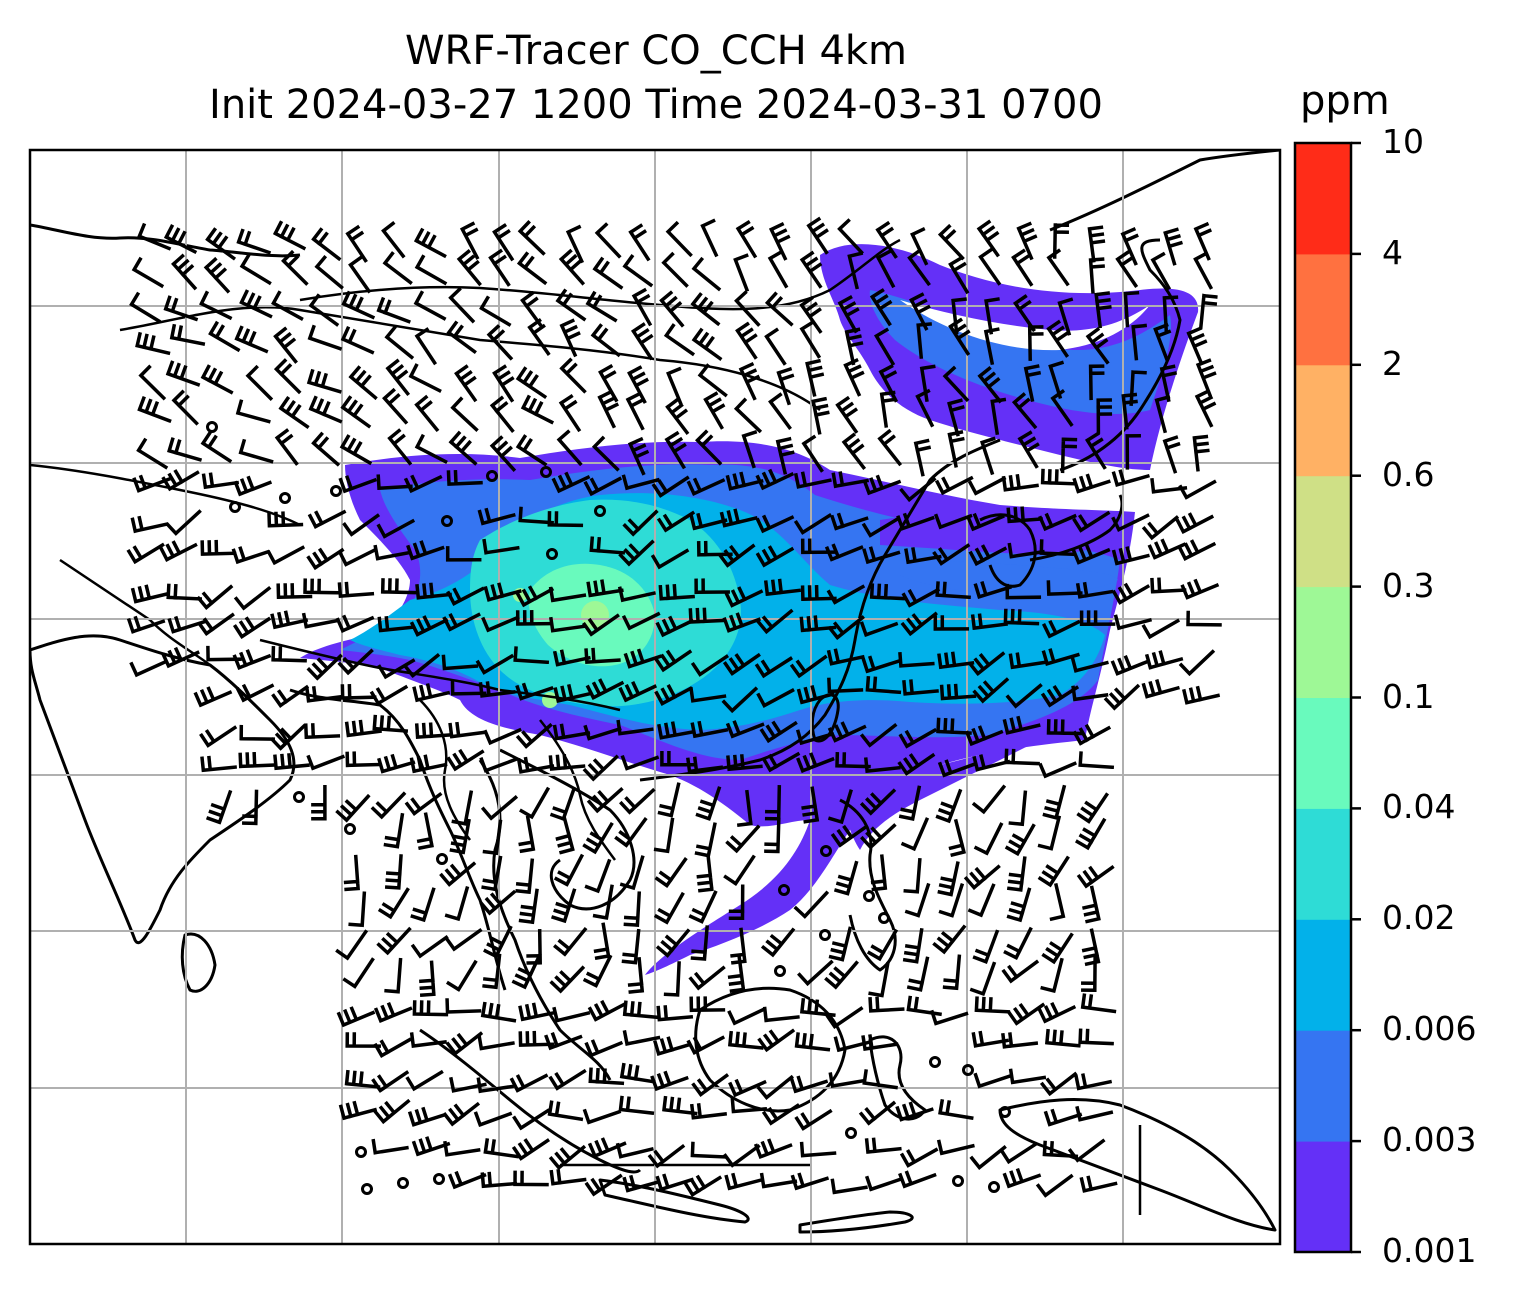 The height and width of the screenshot is (1306, 1528). What do you see at coordinates (1429, 1250) in the screenshot?
I see `colorbar-tick-label: 0.001` at bounding box center [1429, 1250].